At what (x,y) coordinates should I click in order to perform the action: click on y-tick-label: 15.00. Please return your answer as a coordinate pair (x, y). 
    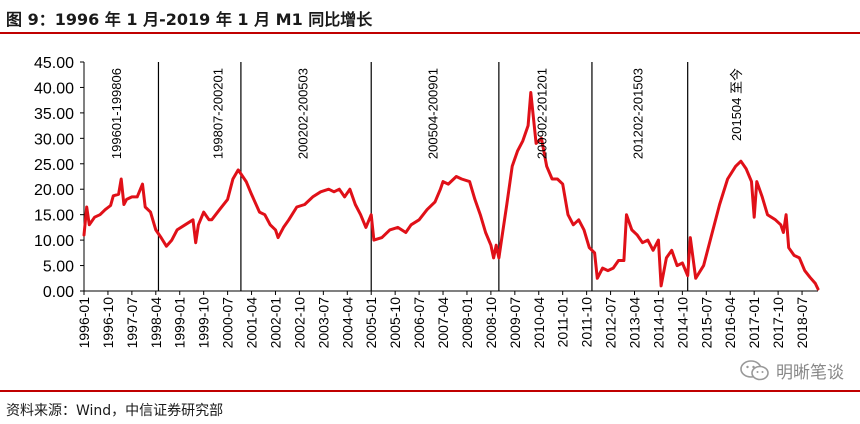
    Looking at the image, I should click on (54, 216).